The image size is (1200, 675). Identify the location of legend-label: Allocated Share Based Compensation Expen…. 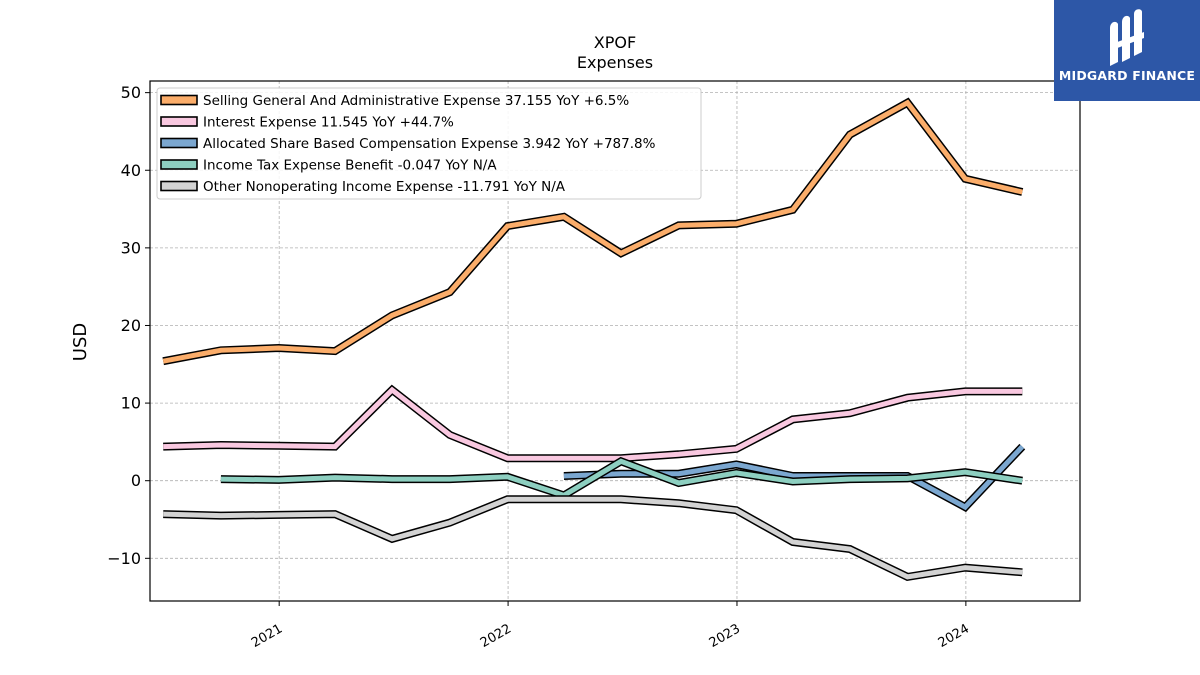
(429, 144).